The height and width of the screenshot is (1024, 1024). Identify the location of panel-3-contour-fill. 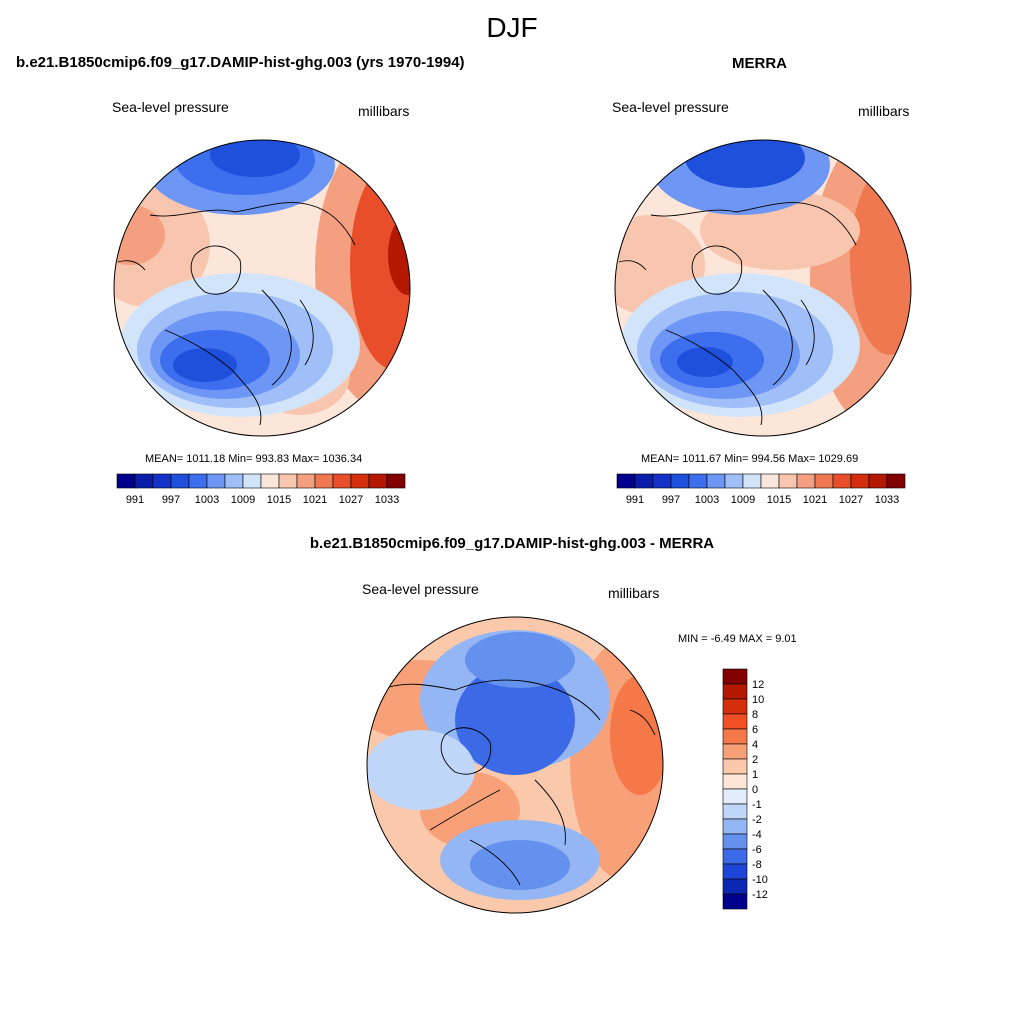
(515, 765).